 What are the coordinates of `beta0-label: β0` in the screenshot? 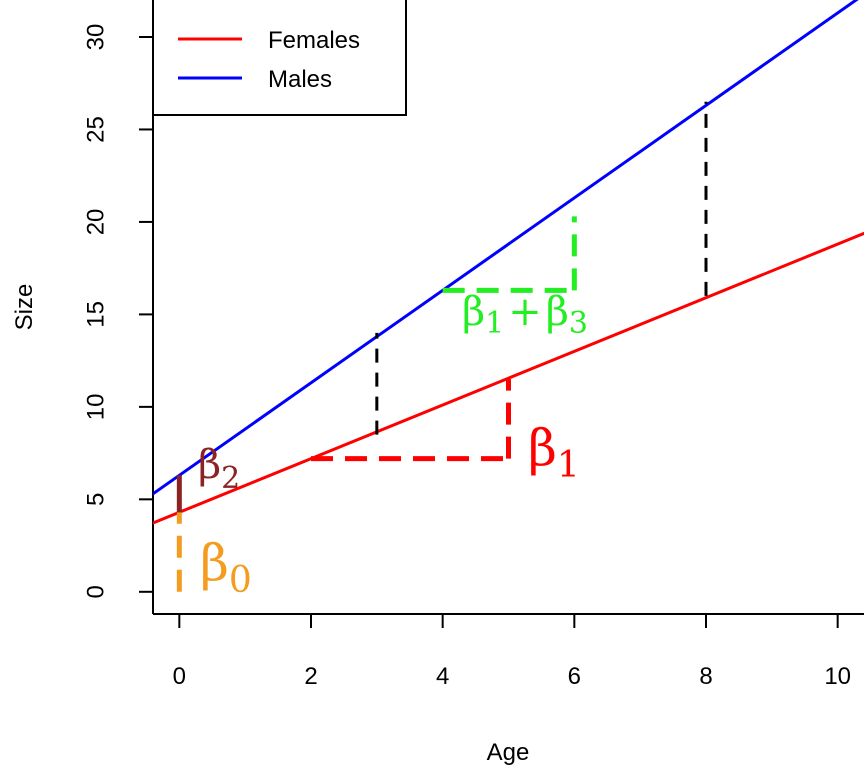 It's located at (226, 567).